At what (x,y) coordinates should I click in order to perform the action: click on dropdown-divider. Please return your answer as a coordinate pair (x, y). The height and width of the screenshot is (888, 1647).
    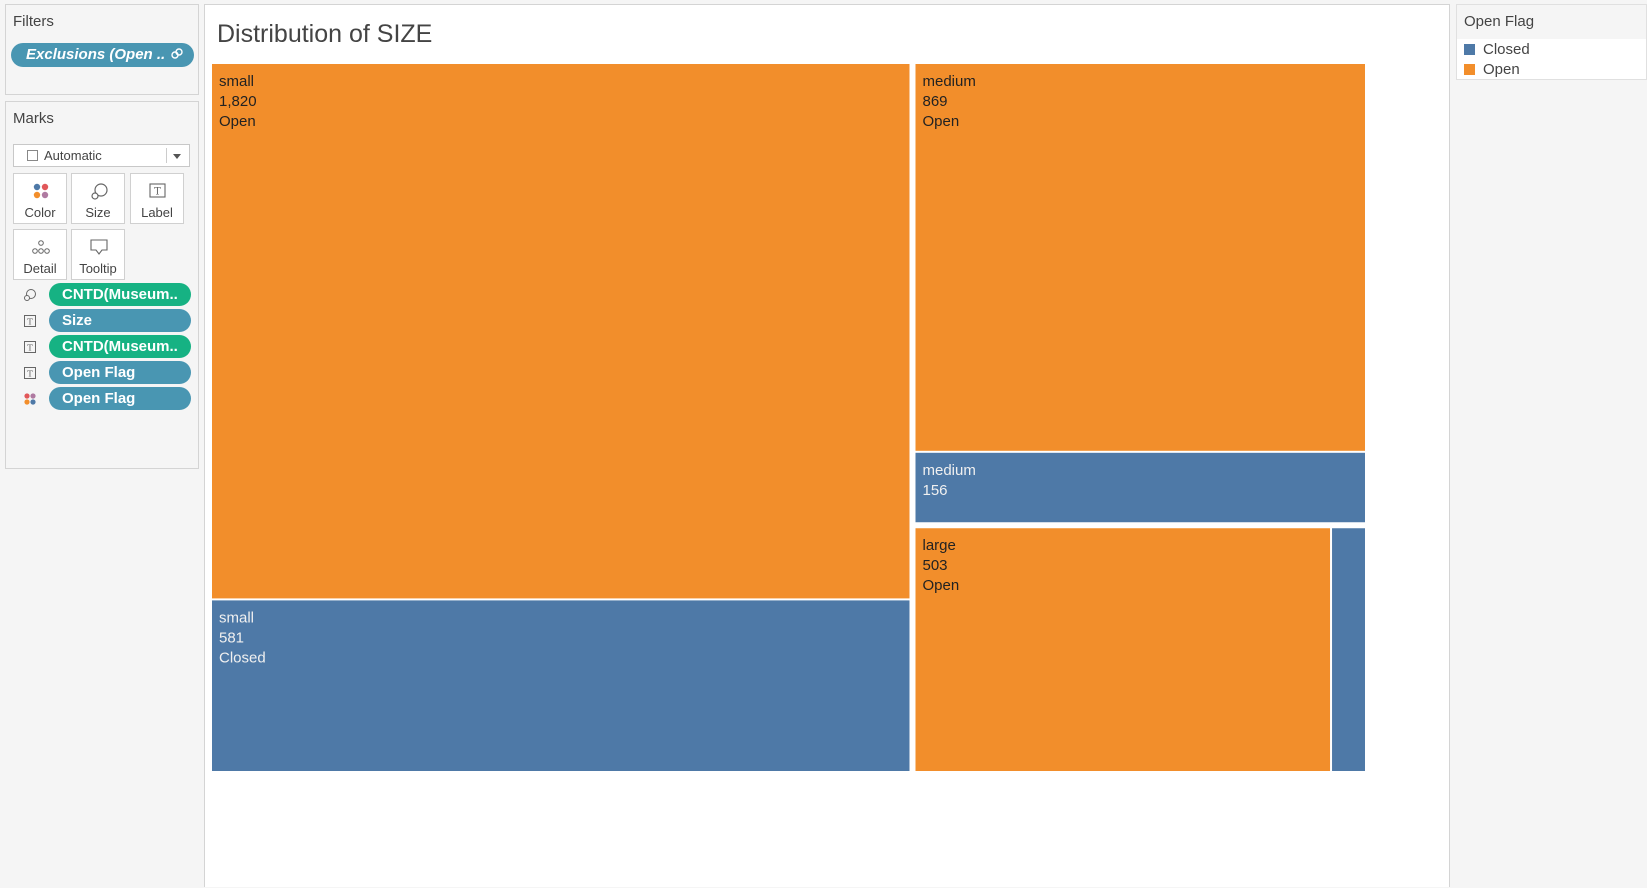
    Looking at the image, I should click on (166, 155).